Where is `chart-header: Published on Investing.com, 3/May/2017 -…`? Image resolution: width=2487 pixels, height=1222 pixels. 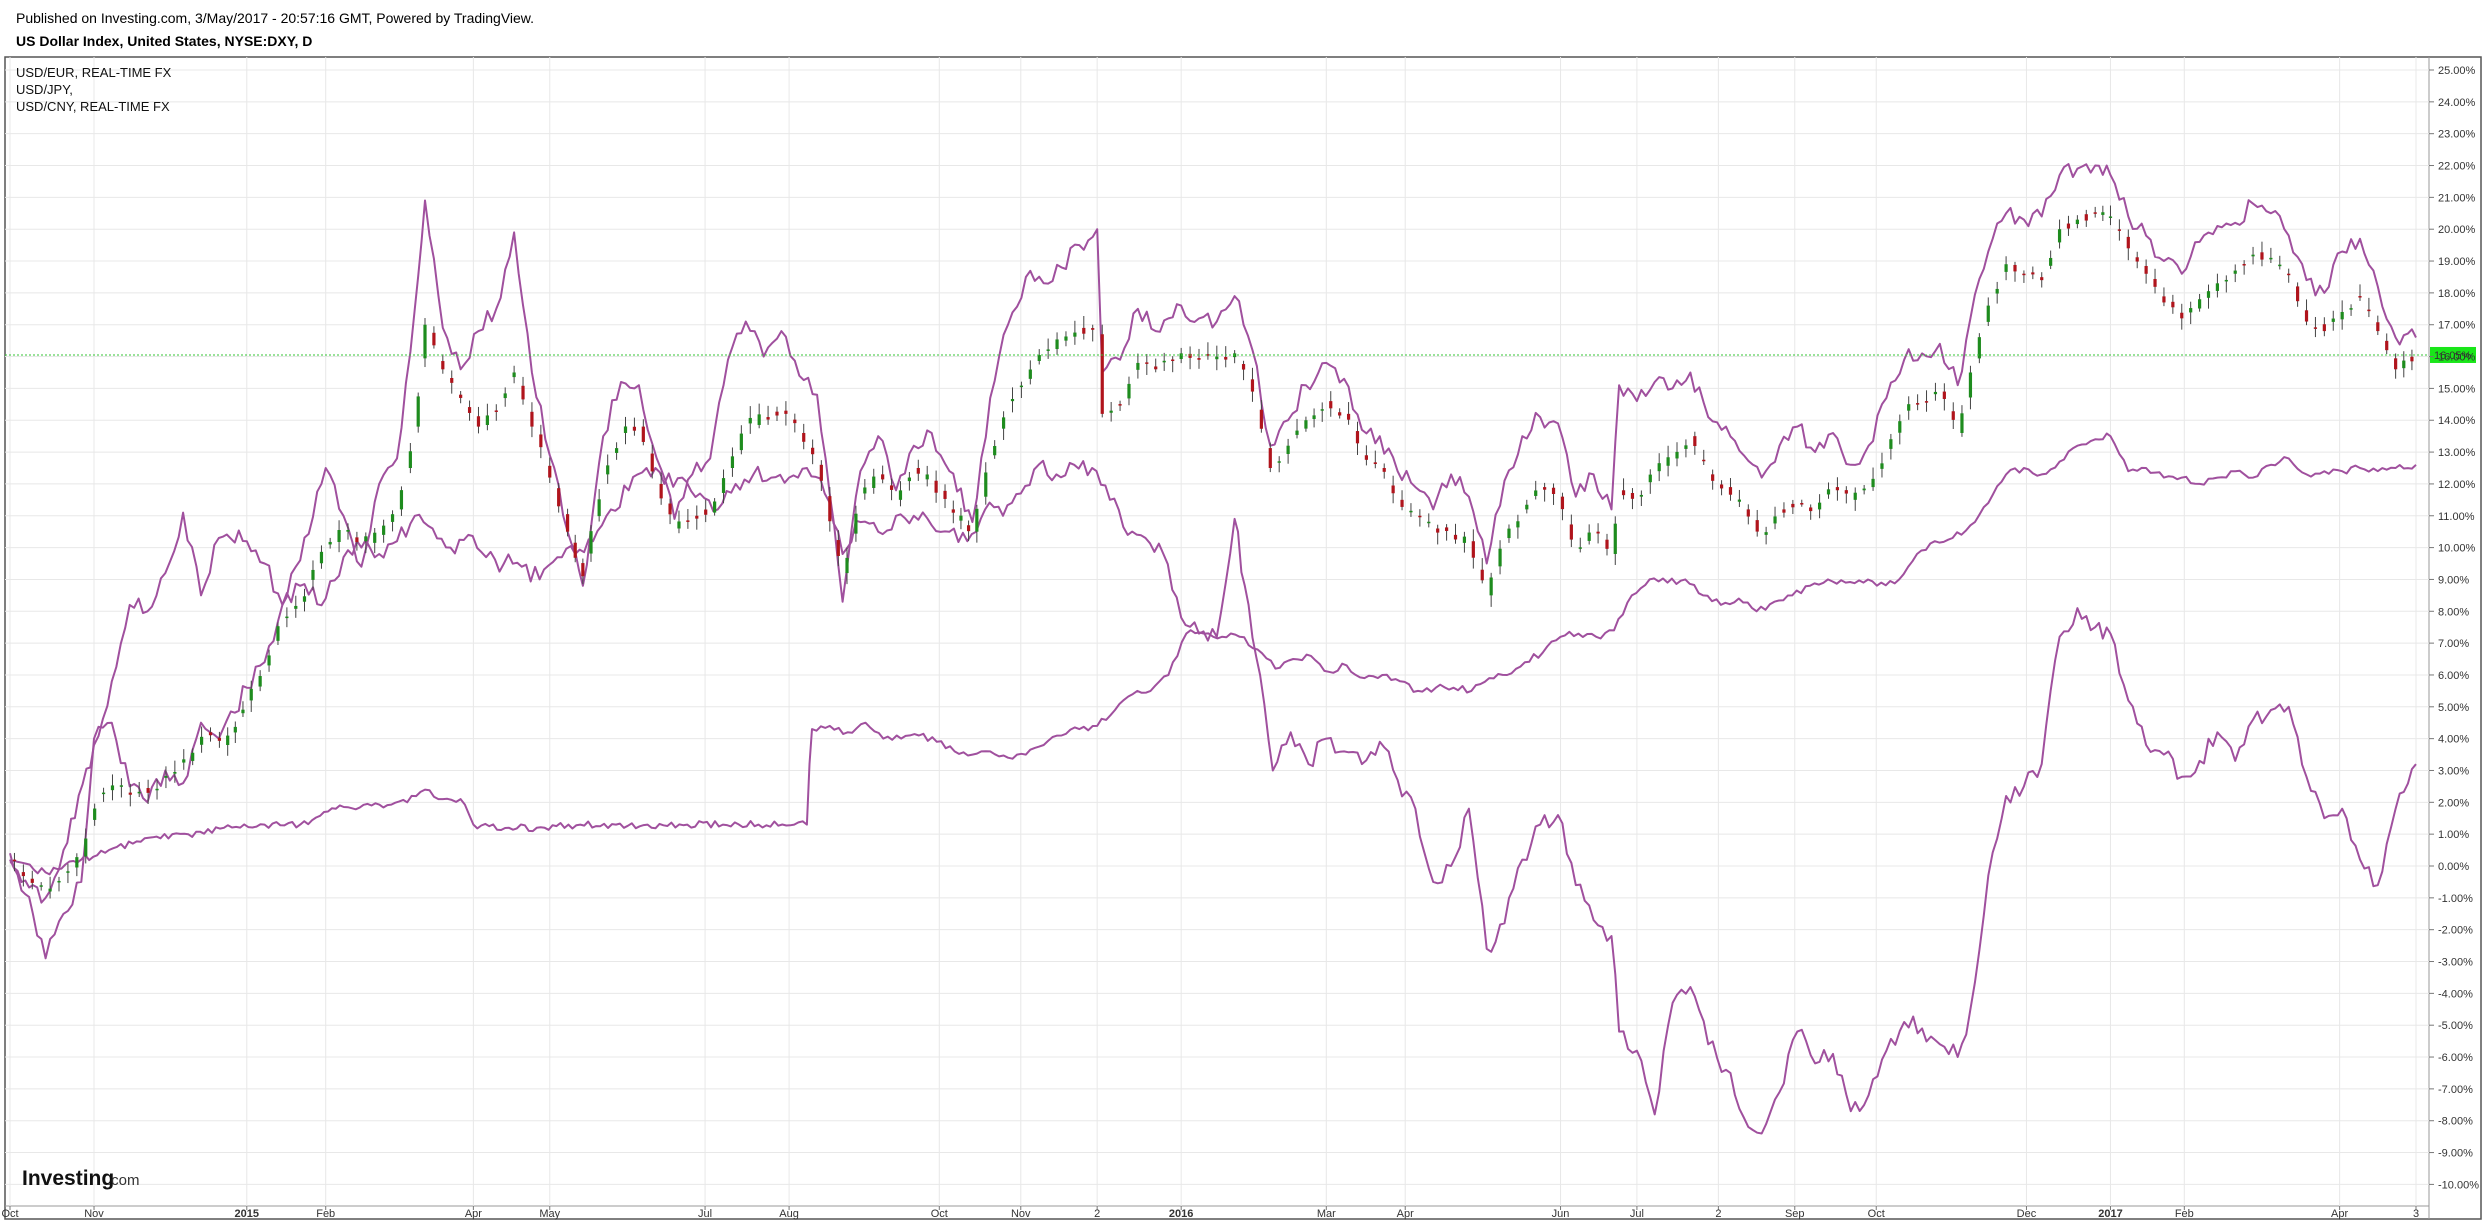 chart-header: Published on Investing.com, 3/May/2017 -… is located at coordinates (275, 30).